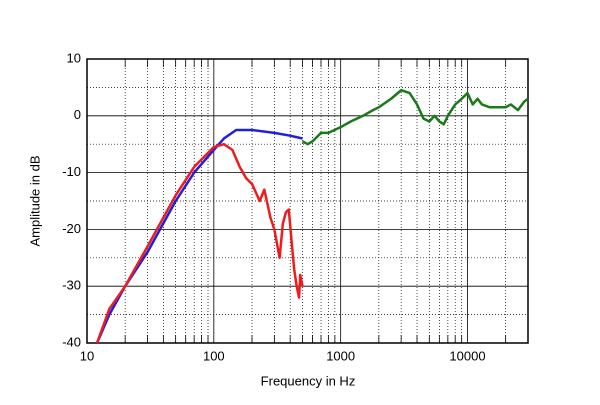  I want to click on y-tick-label: -40, so click(71, 341).